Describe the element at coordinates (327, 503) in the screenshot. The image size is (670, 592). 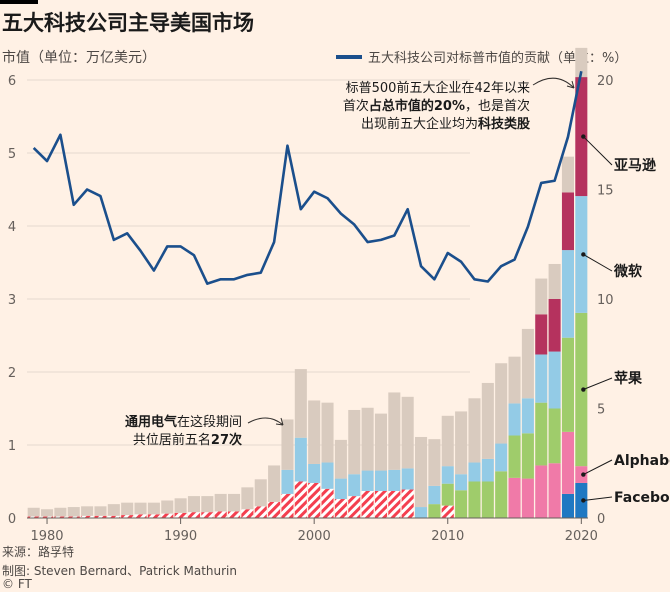
I see `bar-ge-2001` at that location.